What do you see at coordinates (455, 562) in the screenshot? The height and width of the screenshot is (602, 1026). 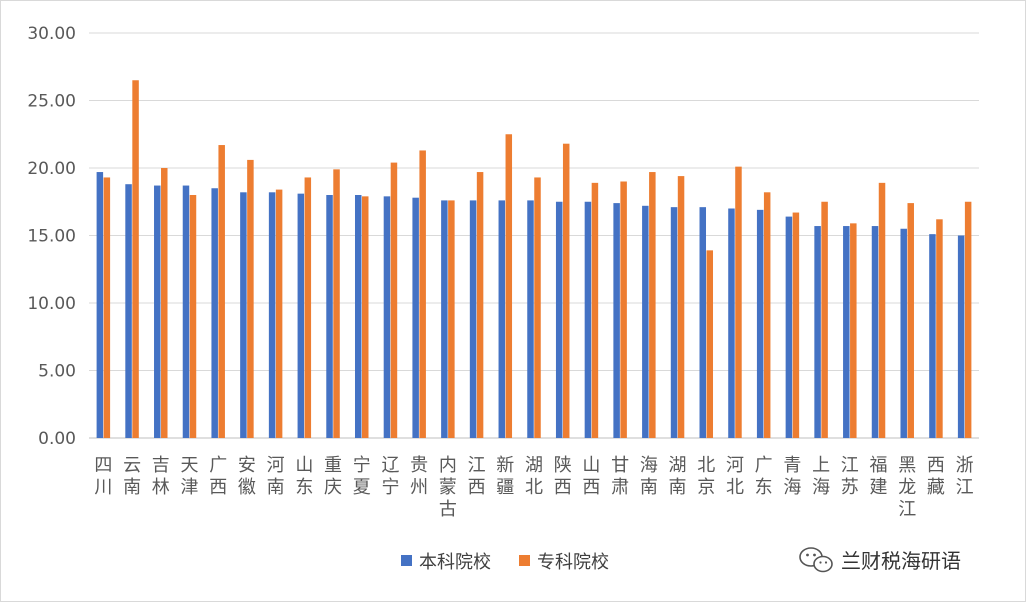 I see `legend-label: 本科院校` at bounding box center [455, 562].